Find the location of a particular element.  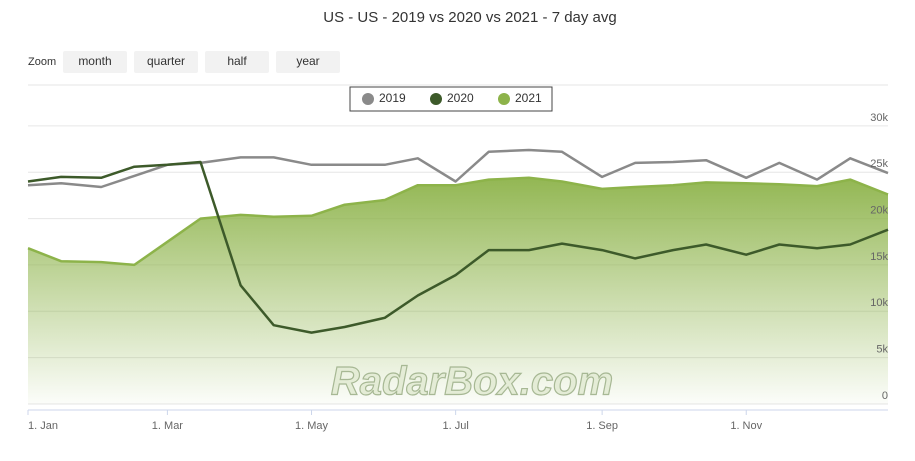

zoom-button: quarter is located at coordinates (166, 62).